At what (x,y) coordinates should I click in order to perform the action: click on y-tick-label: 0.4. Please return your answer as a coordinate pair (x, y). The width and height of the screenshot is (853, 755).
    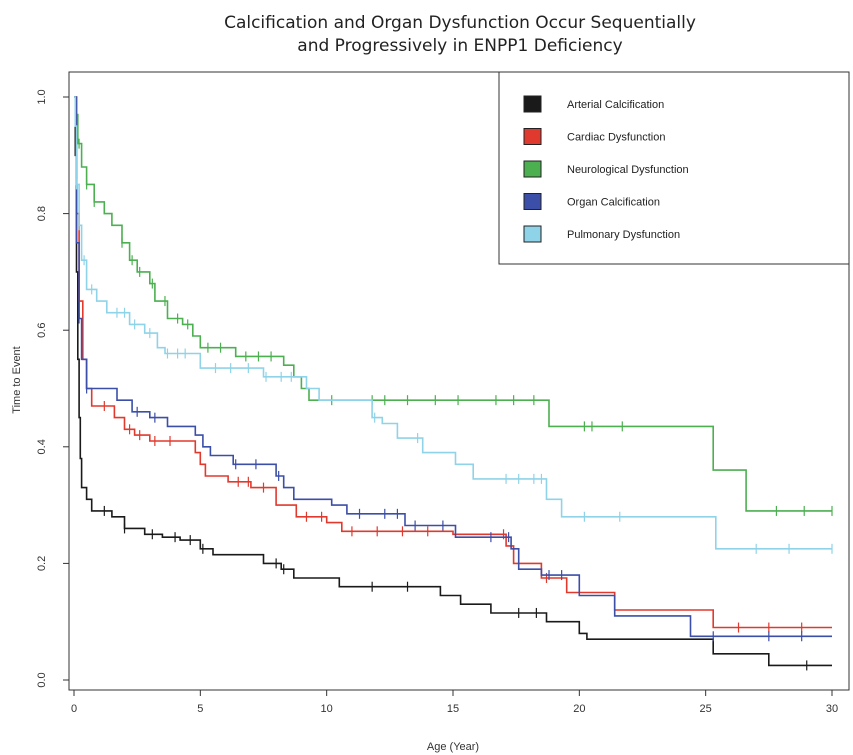
    Looking at the image, I should click on (42, 446).